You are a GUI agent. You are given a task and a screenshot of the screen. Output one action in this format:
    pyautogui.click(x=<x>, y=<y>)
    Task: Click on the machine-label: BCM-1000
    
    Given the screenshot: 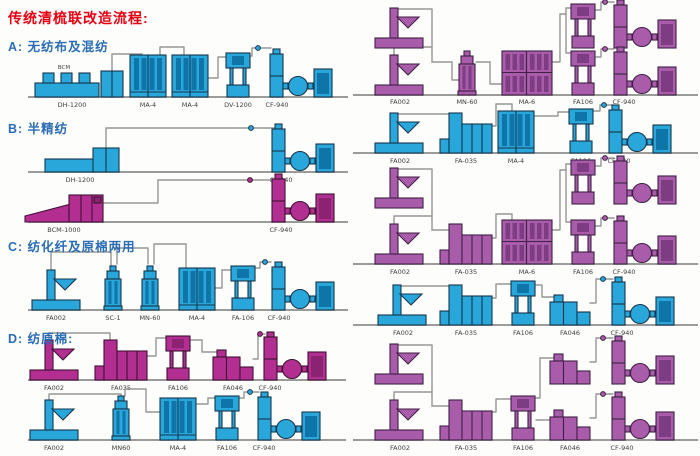 What is the action you would take?
    pyautogui.click(x=63, y=230)
    